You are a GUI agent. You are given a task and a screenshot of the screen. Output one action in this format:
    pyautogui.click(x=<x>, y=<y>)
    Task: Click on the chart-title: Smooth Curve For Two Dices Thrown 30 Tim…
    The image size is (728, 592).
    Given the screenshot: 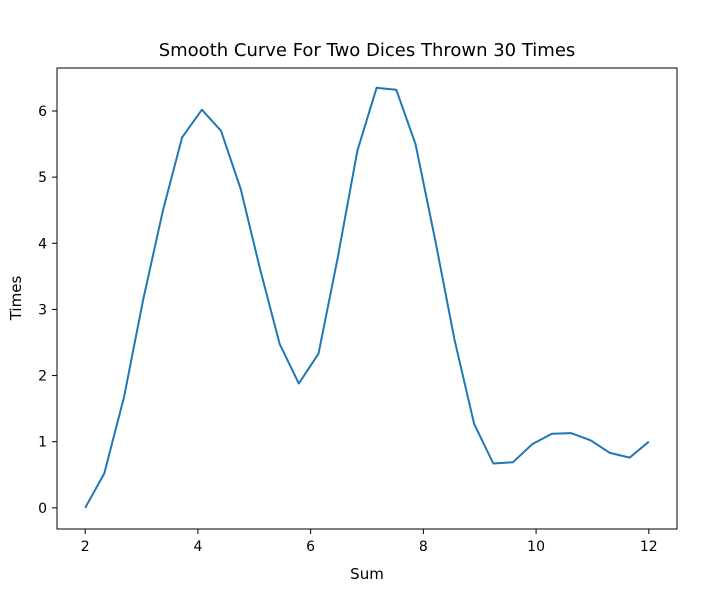 What is the action you would take?
    pyautogui.click(x=367, y=50)
    